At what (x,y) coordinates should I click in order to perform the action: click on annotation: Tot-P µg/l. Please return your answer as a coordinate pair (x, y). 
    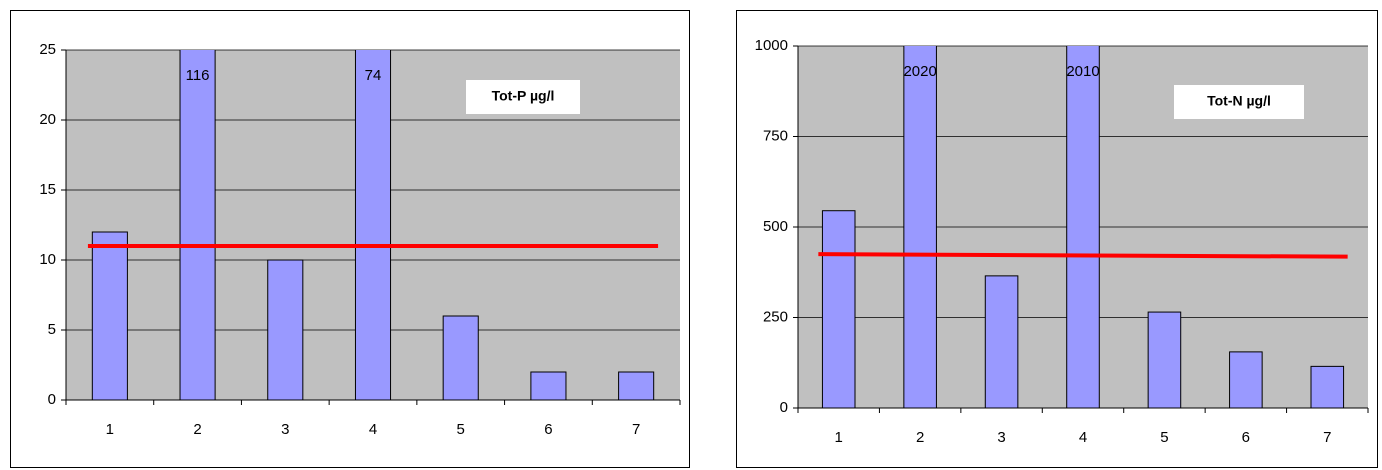
    Looking at the image, I should click on (523, 96).